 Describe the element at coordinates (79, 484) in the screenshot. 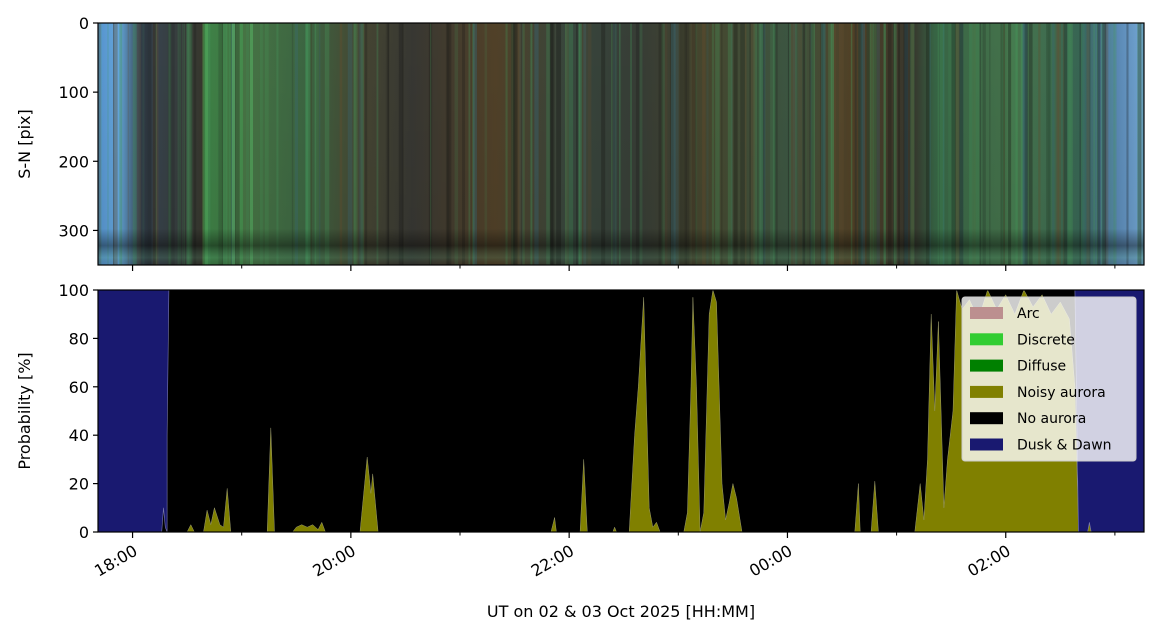

I see `y-tick-label: 20` at that location.